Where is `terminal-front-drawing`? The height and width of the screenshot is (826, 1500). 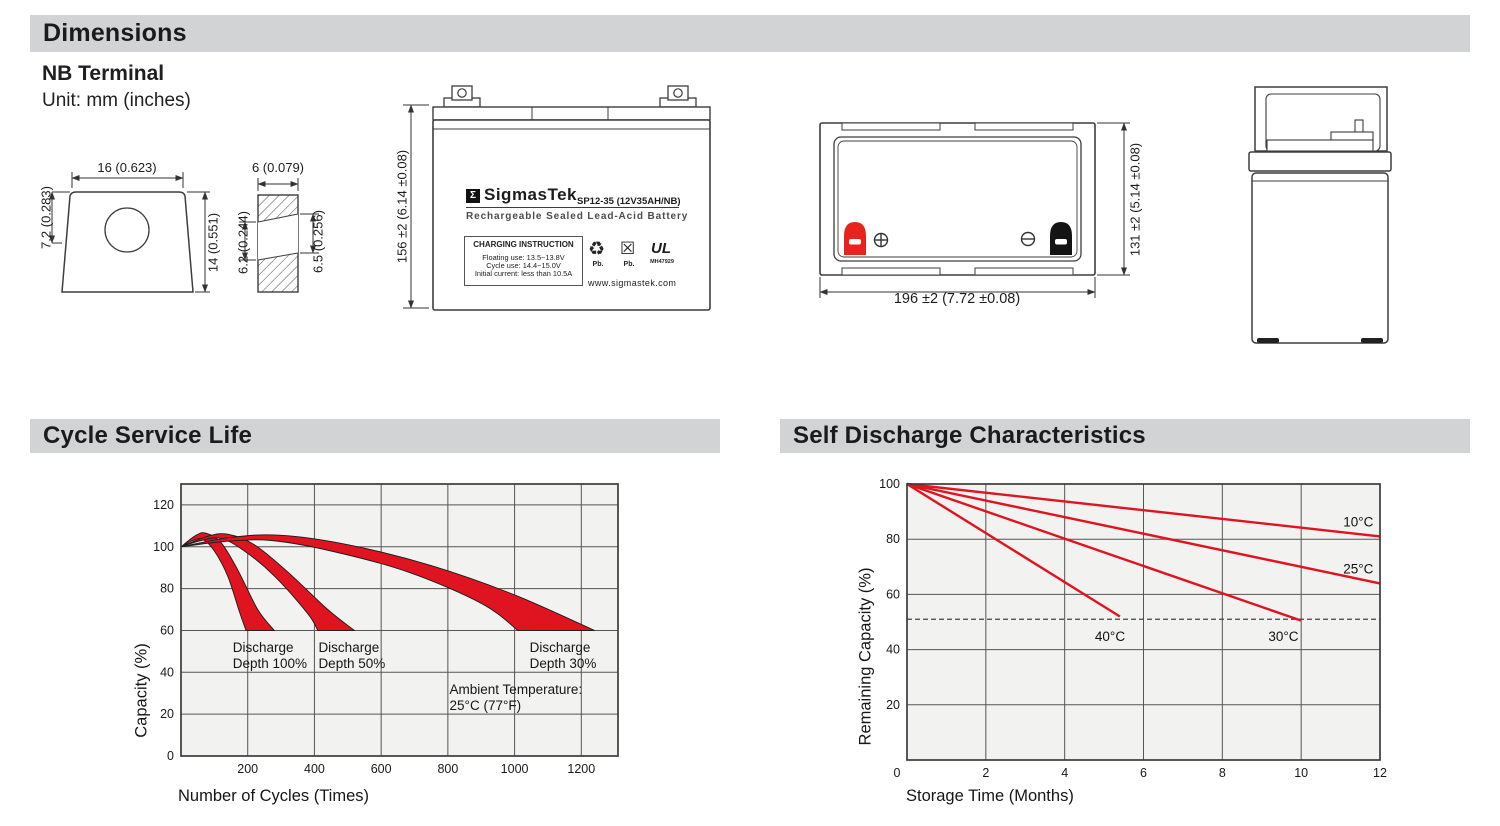 terminal-front-drawing is located at coordinates (129, 232).